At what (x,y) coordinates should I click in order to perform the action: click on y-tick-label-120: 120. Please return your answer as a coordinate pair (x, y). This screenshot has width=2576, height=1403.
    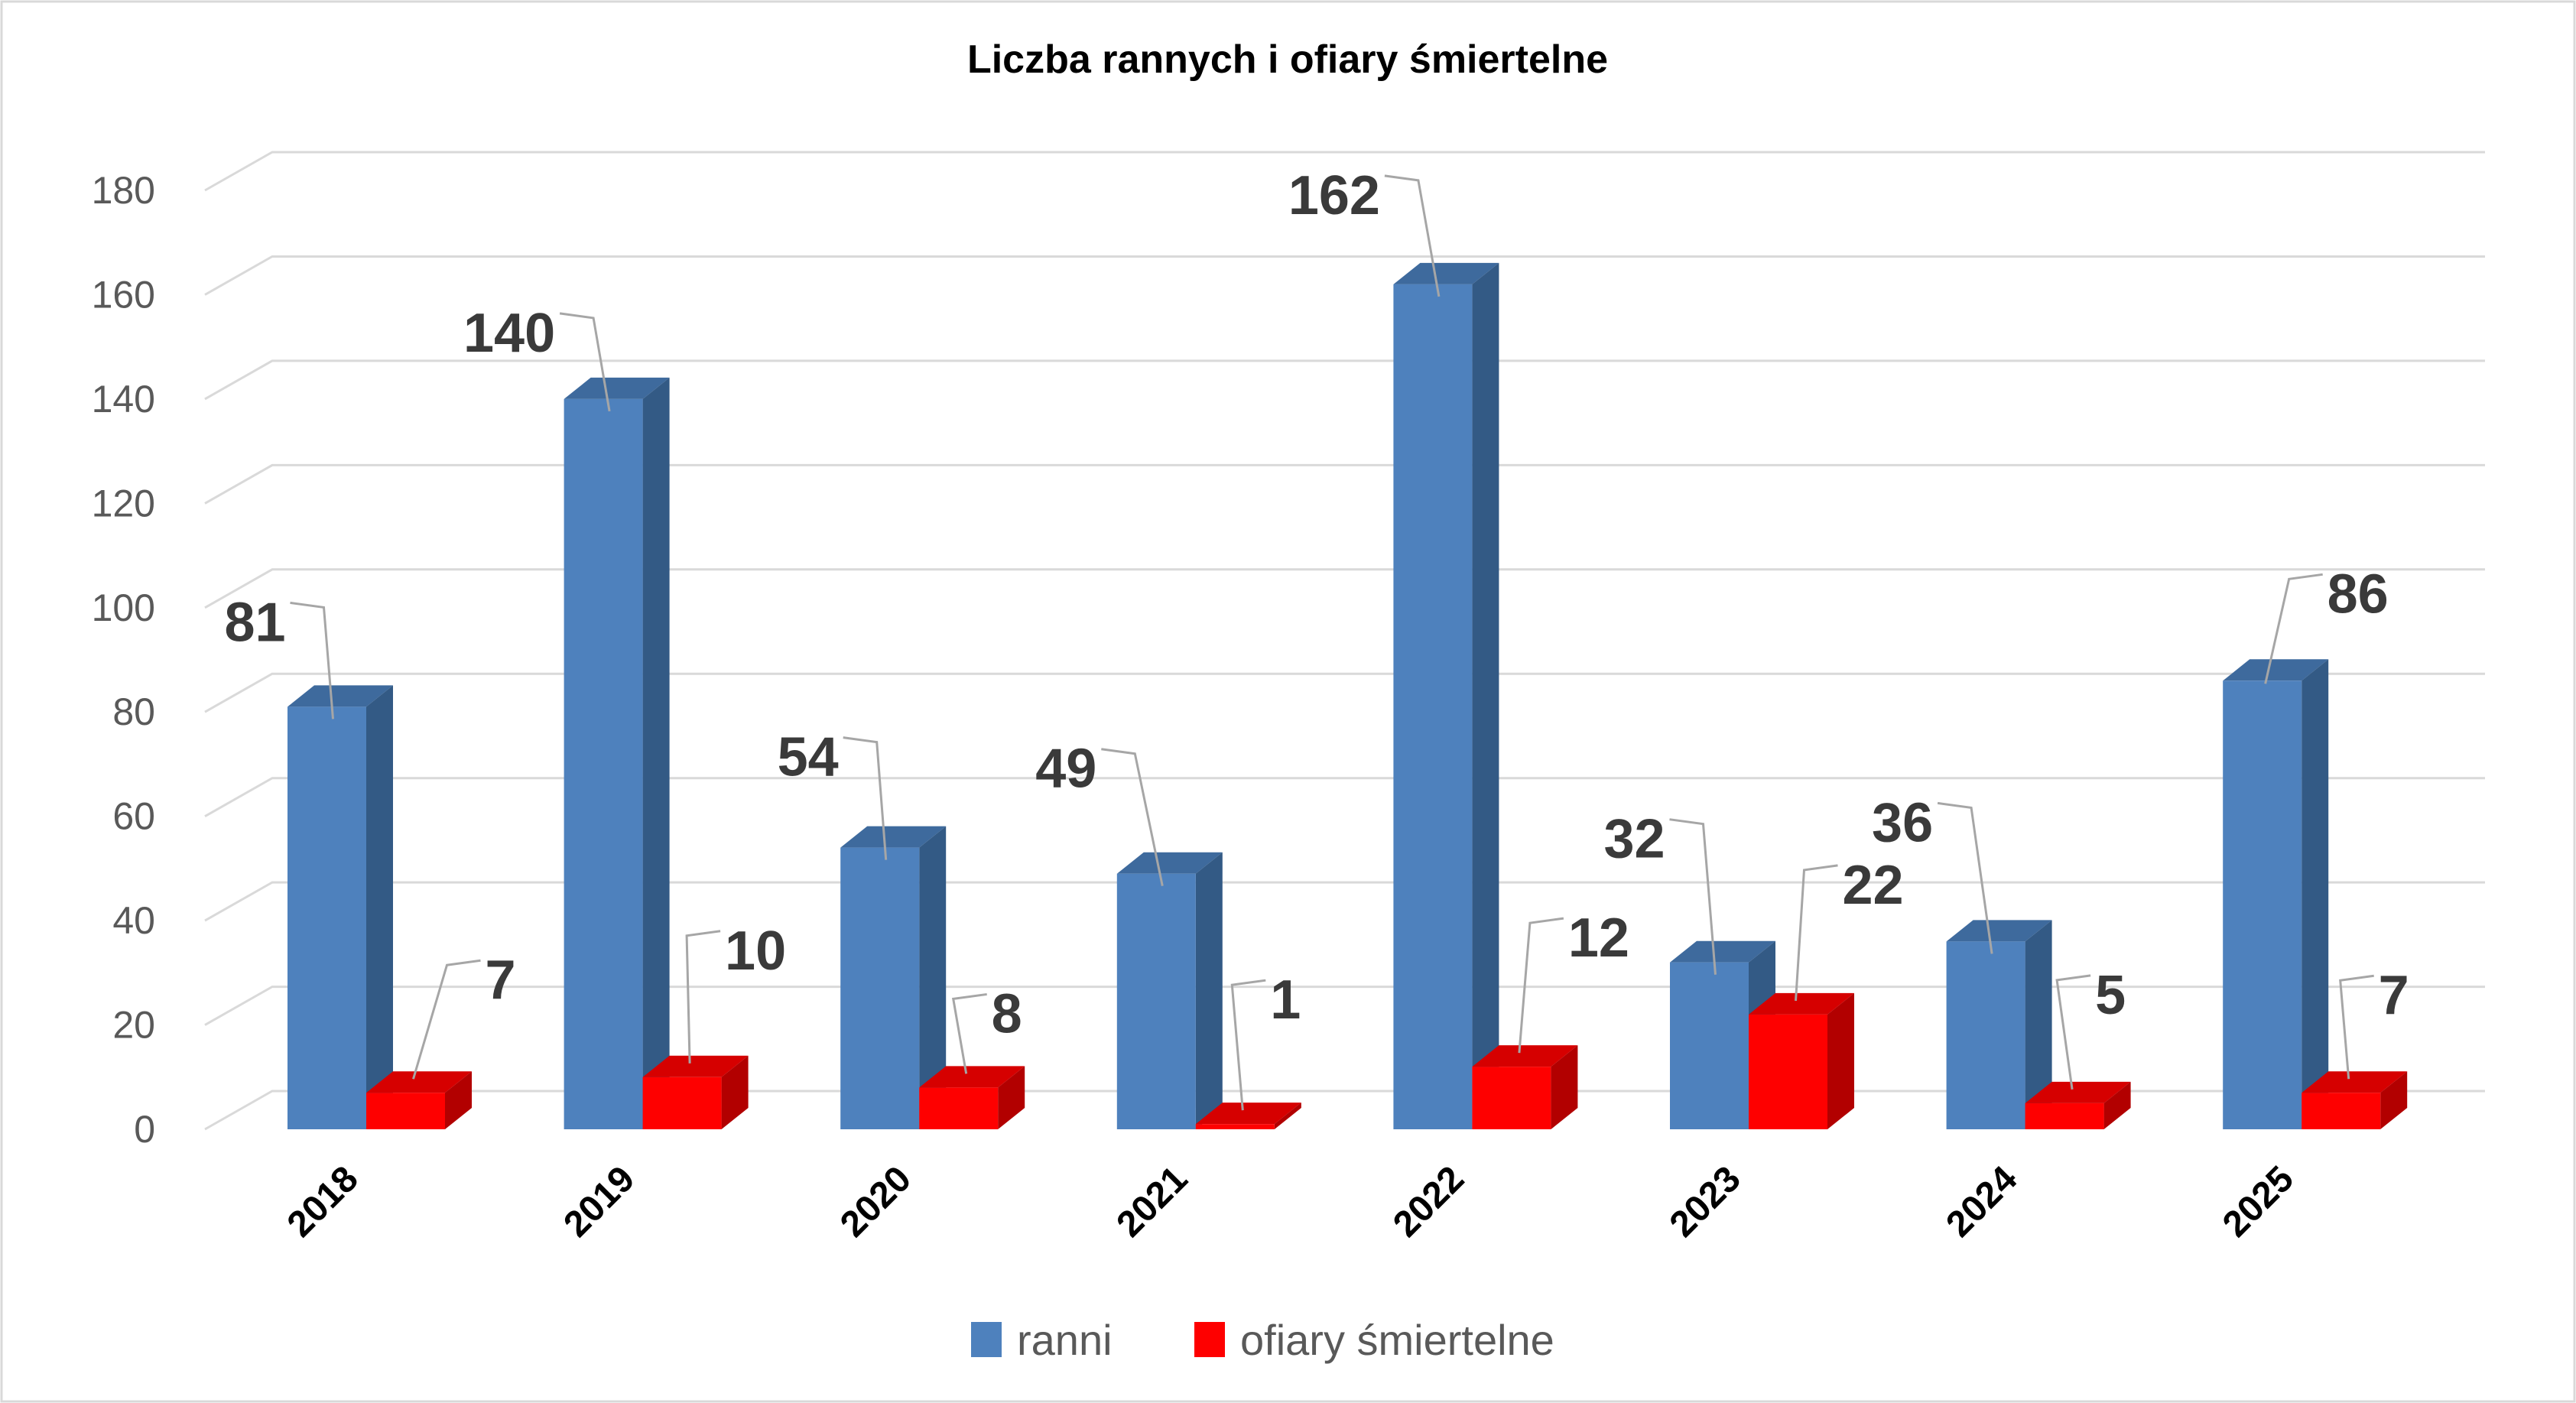
    Looking at the image, I should click on (124, 503).